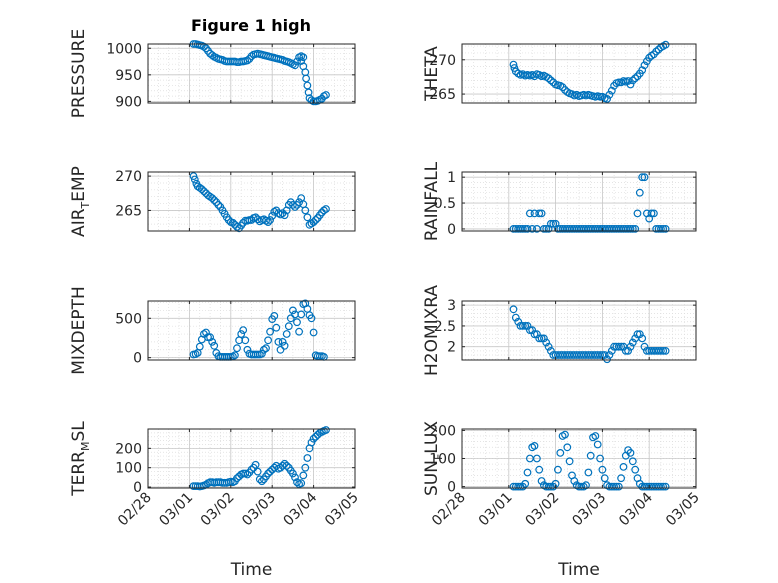 This screenshot has width=778, height=583. Describe the element at coordinates (79, 431) in the screenshot. I see `y-label-tail: SL` at that location.